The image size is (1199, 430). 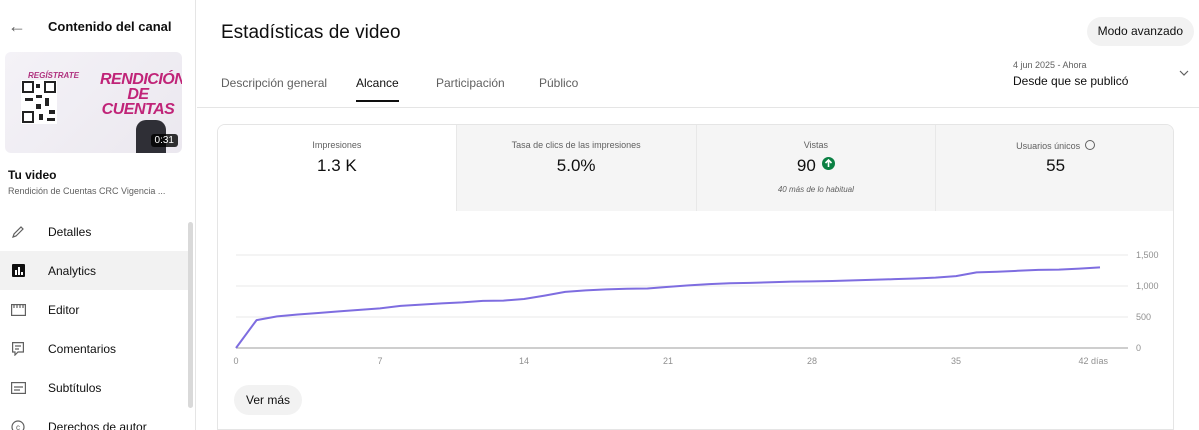 I want to click on trend-up-icon, so click(x=828, y=163).